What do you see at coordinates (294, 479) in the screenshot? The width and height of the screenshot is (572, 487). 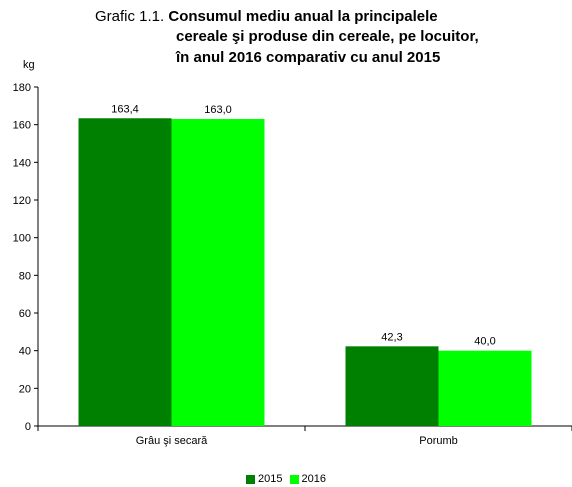 I see `legend-swatch-2016` at bounding box center [294, 479].